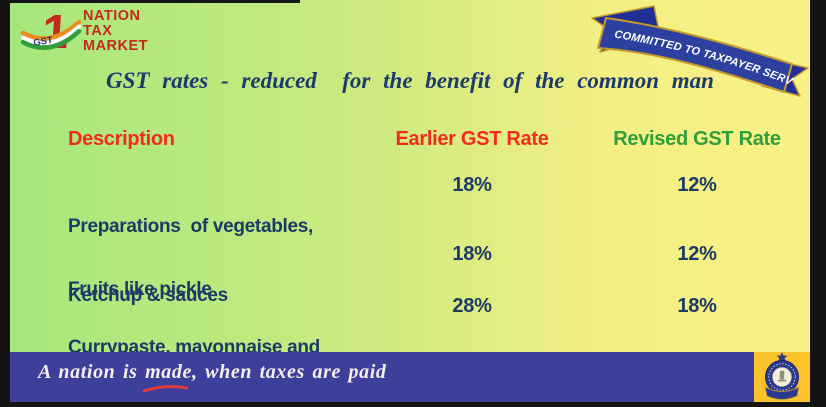 The image size is (826, 407). Describe the element at coordinates (695, 55) in the screenshot. I see `ribbon-band` at that location.